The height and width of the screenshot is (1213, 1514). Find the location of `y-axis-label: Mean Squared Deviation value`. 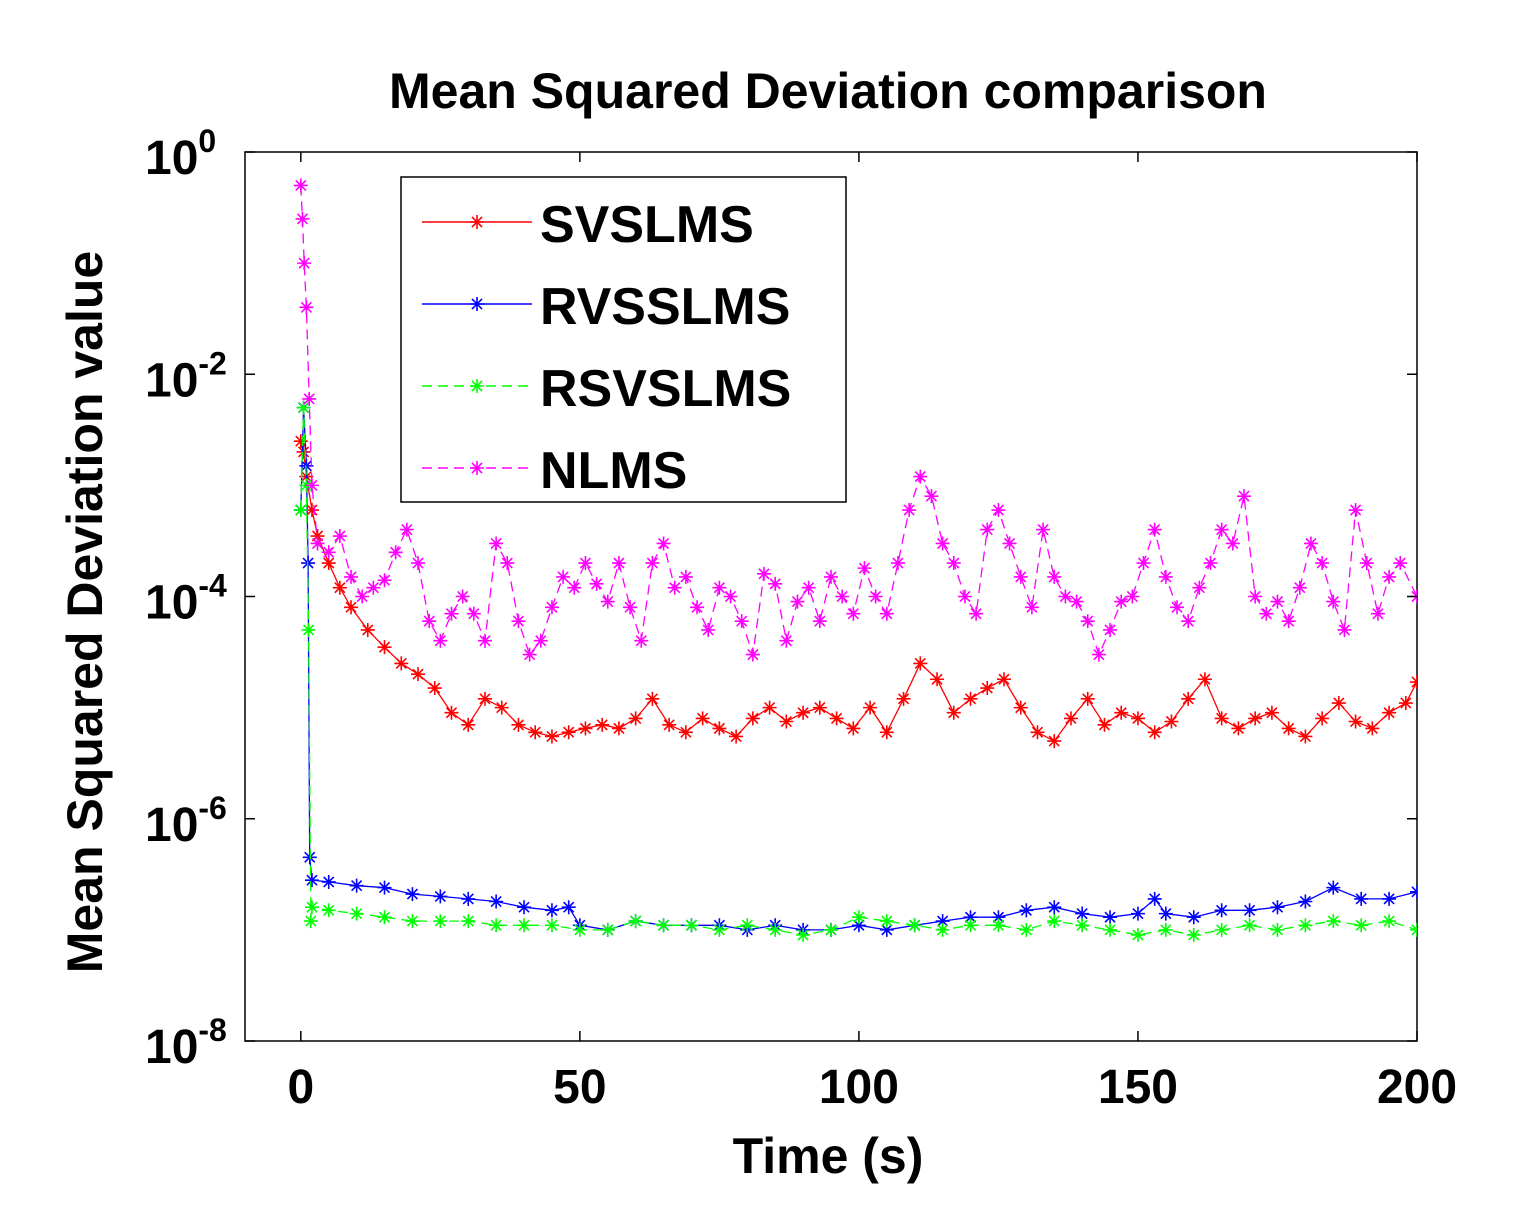

y-axis-label: Mean Squared Deviation value is located at coordinates (85, 612).